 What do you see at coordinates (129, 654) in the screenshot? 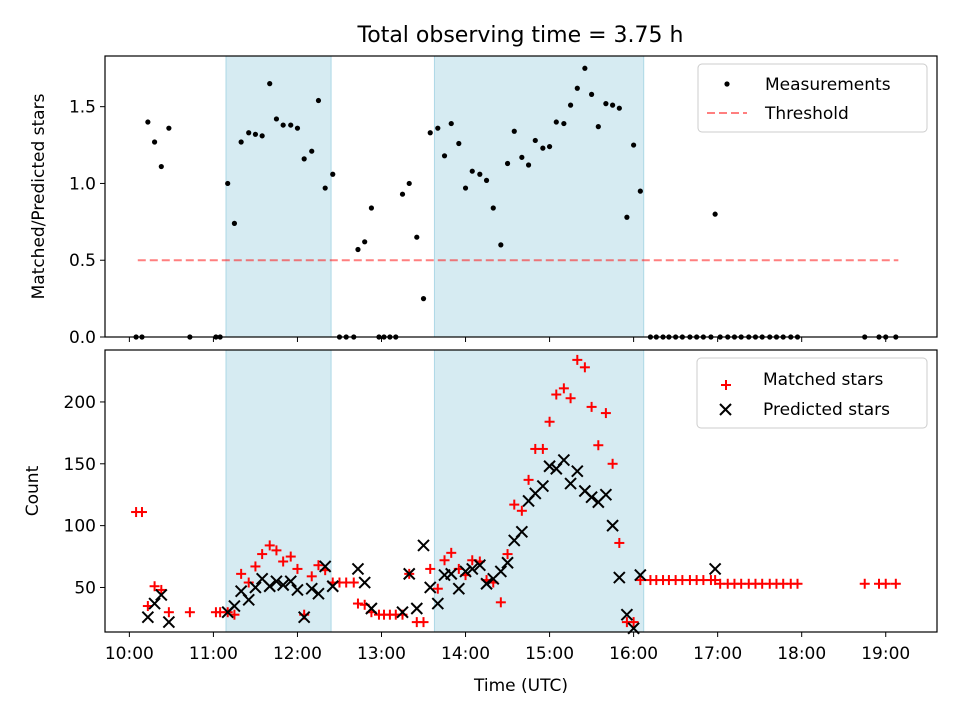
I see `x-tick-label: 10:00` at bounding box center [129, 654].